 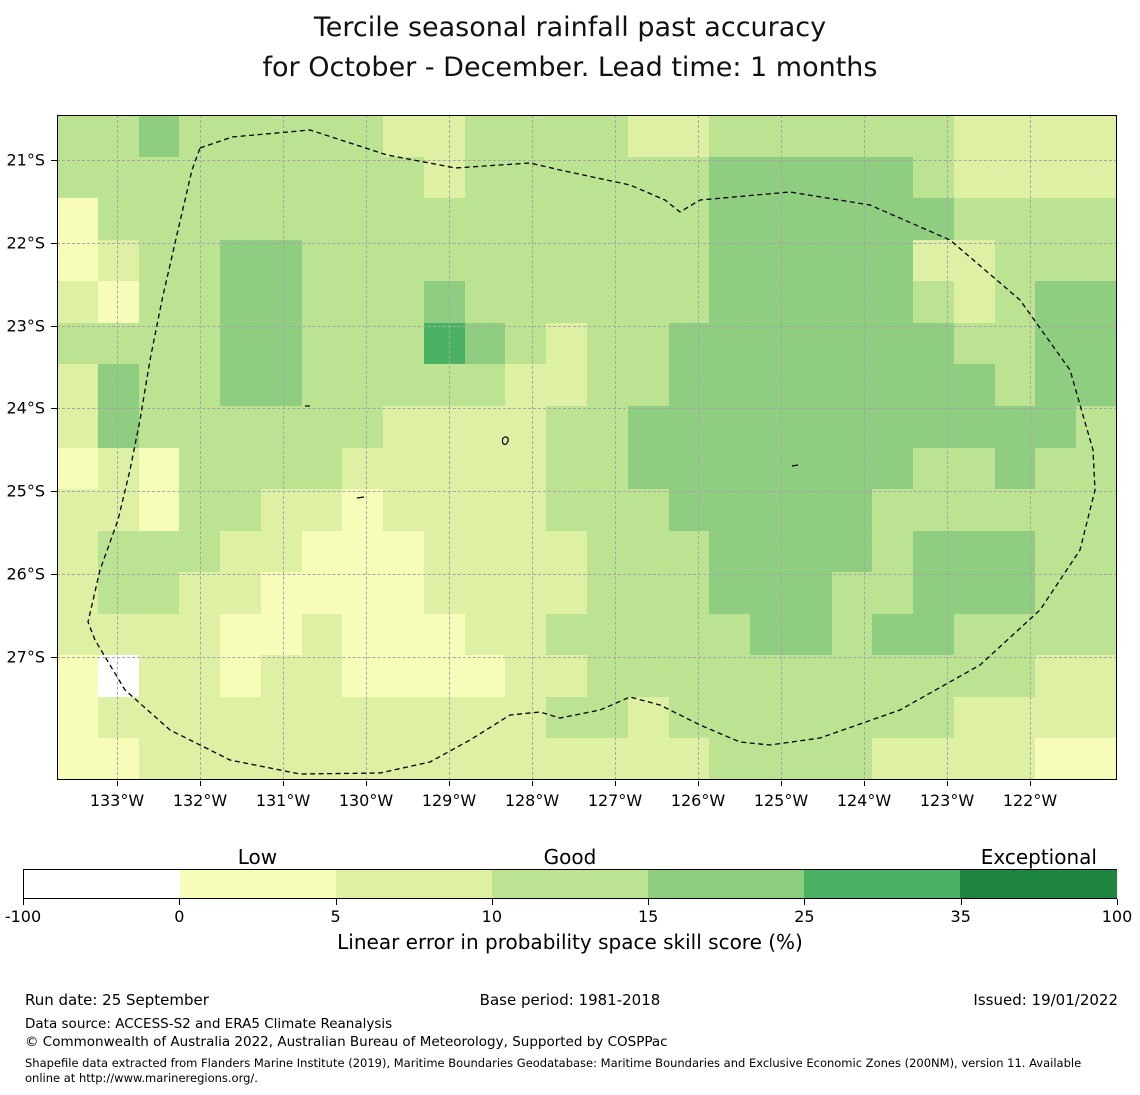 I want to click on y-tick-label: 26°S, so click(x=25, y=574).